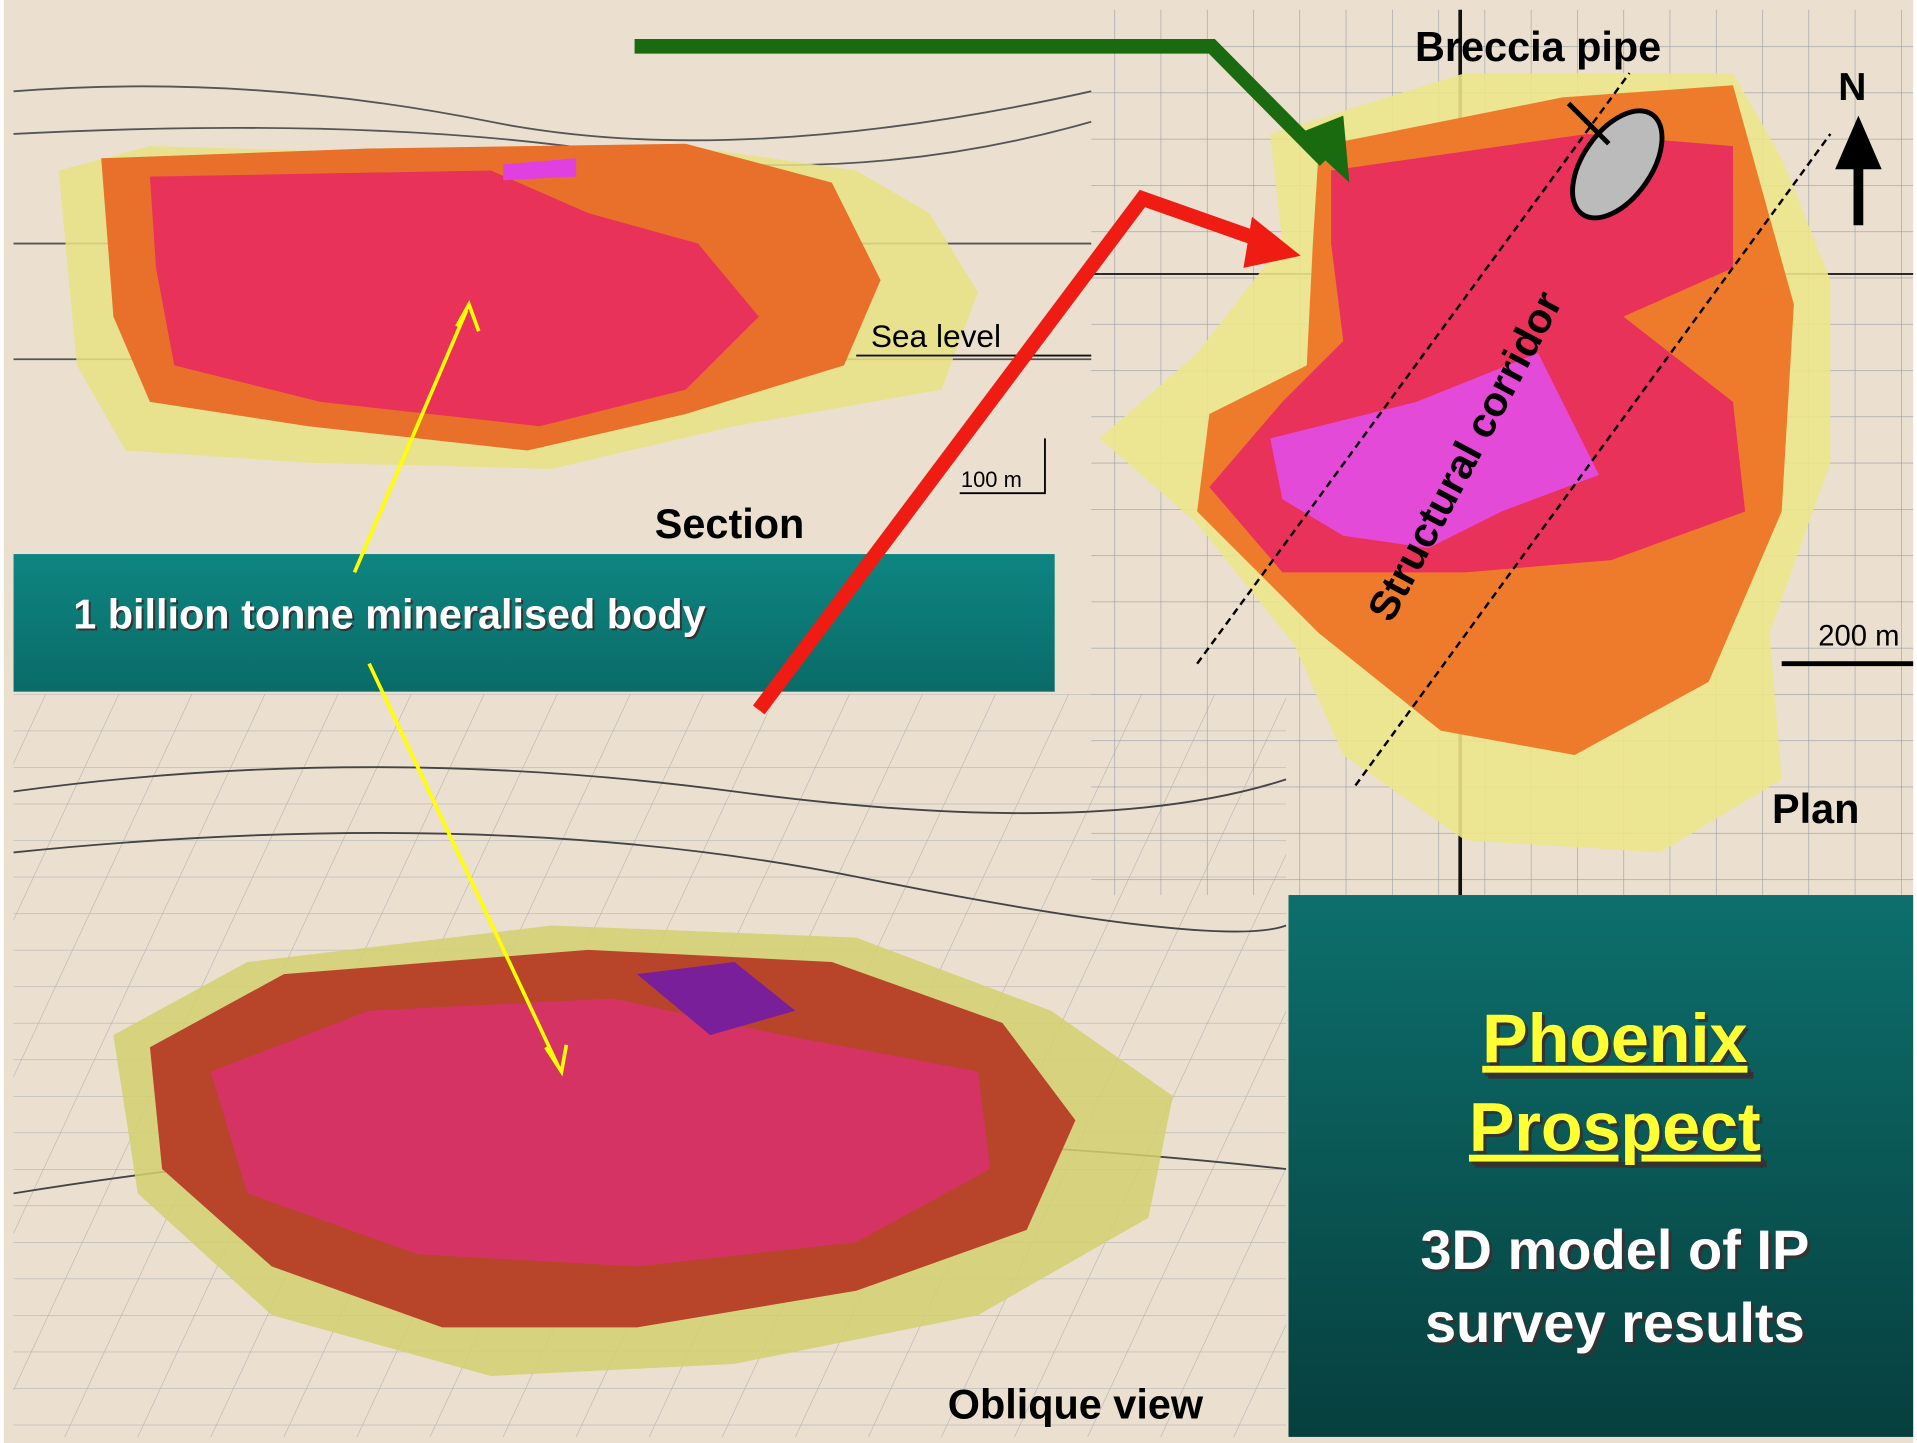  What do you see at coordinates (416, 437) in the screenshot?
I see `pointer-section` at bounding box center [416, 437].